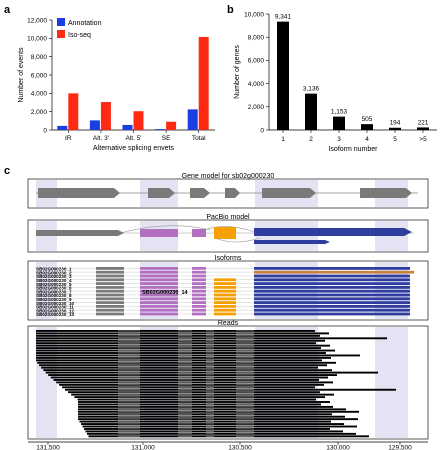 The image size is (445, 450). I want to click on isoform-label: SB02G000230_11, so click(55, 307).